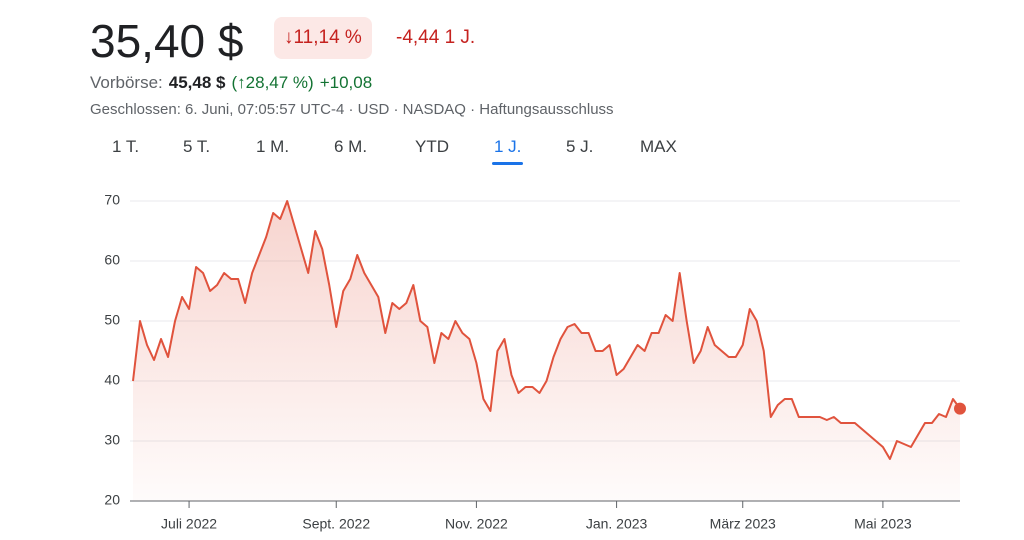 The image size is (1024, 540). I want to click on premarket-absolute: +10,08, so click(346, 82).